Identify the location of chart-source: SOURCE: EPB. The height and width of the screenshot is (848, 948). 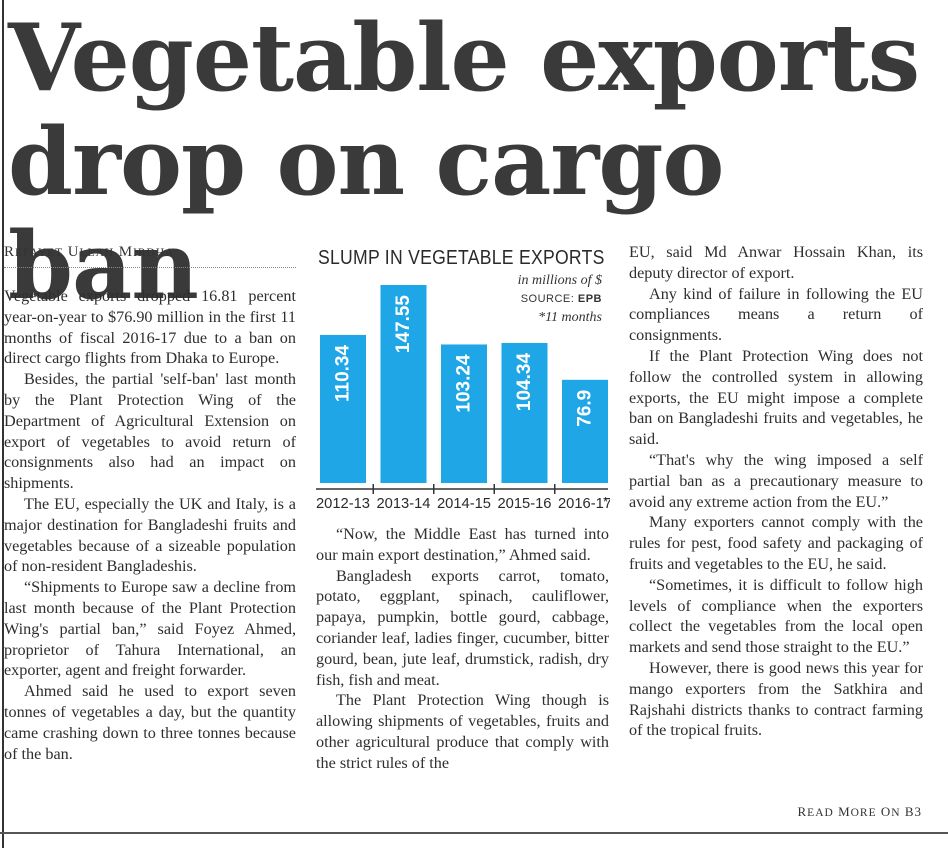
(561, 299).